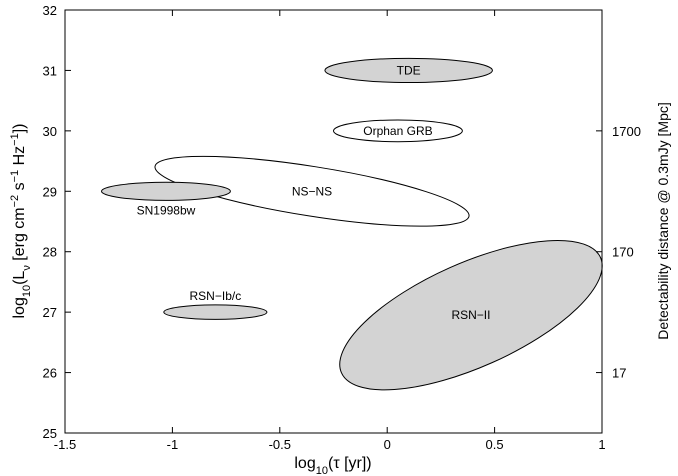 Image resolution: width=678 pixels, height=476 pixels. I want to click on region-label: RSN−II, so click(470, 315).